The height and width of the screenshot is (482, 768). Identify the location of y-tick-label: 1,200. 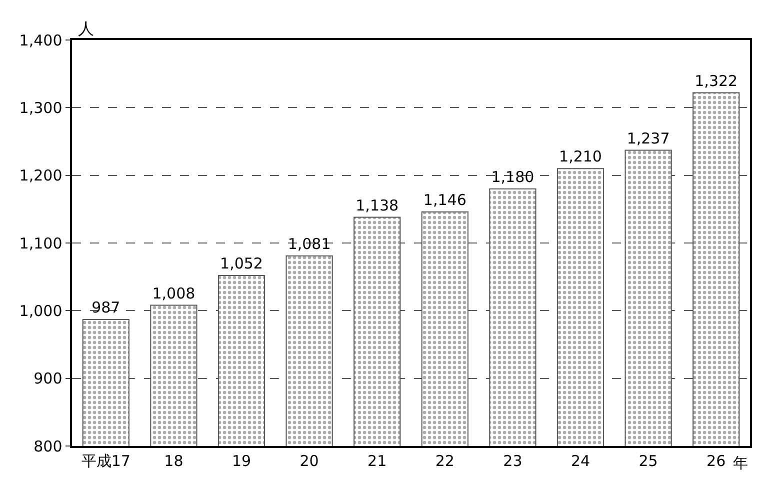
(40, 175).